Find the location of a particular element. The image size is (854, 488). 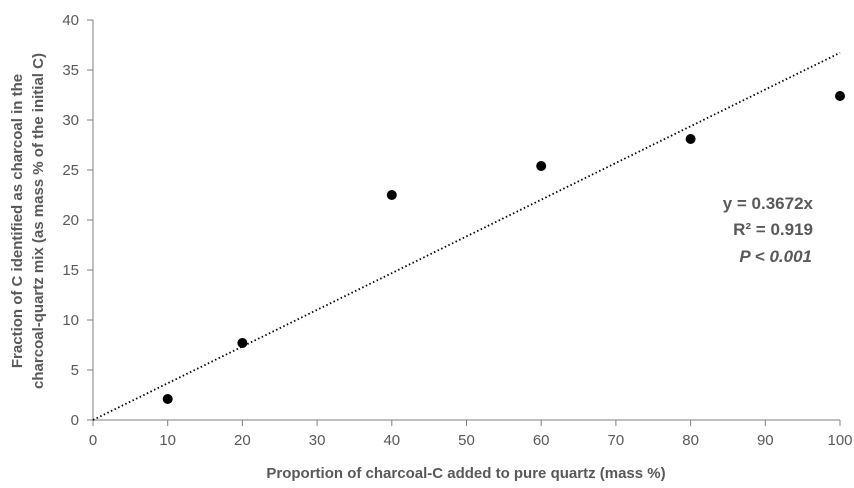

y-tick-label: 40 is located at coordinates (70, 20).